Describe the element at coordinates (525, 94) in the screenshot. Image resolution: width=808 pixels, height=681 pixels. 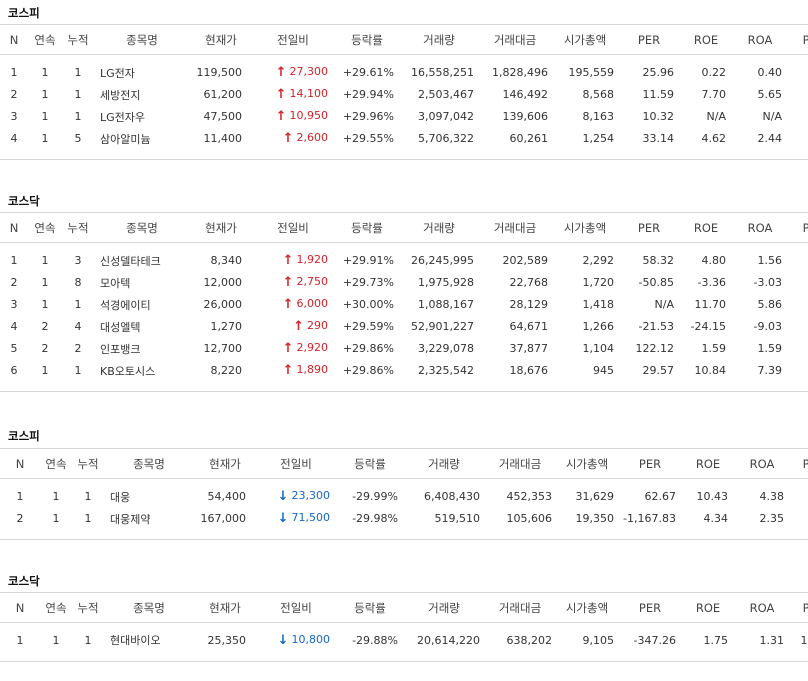
I see `cell-amount: 146,492` at that location.